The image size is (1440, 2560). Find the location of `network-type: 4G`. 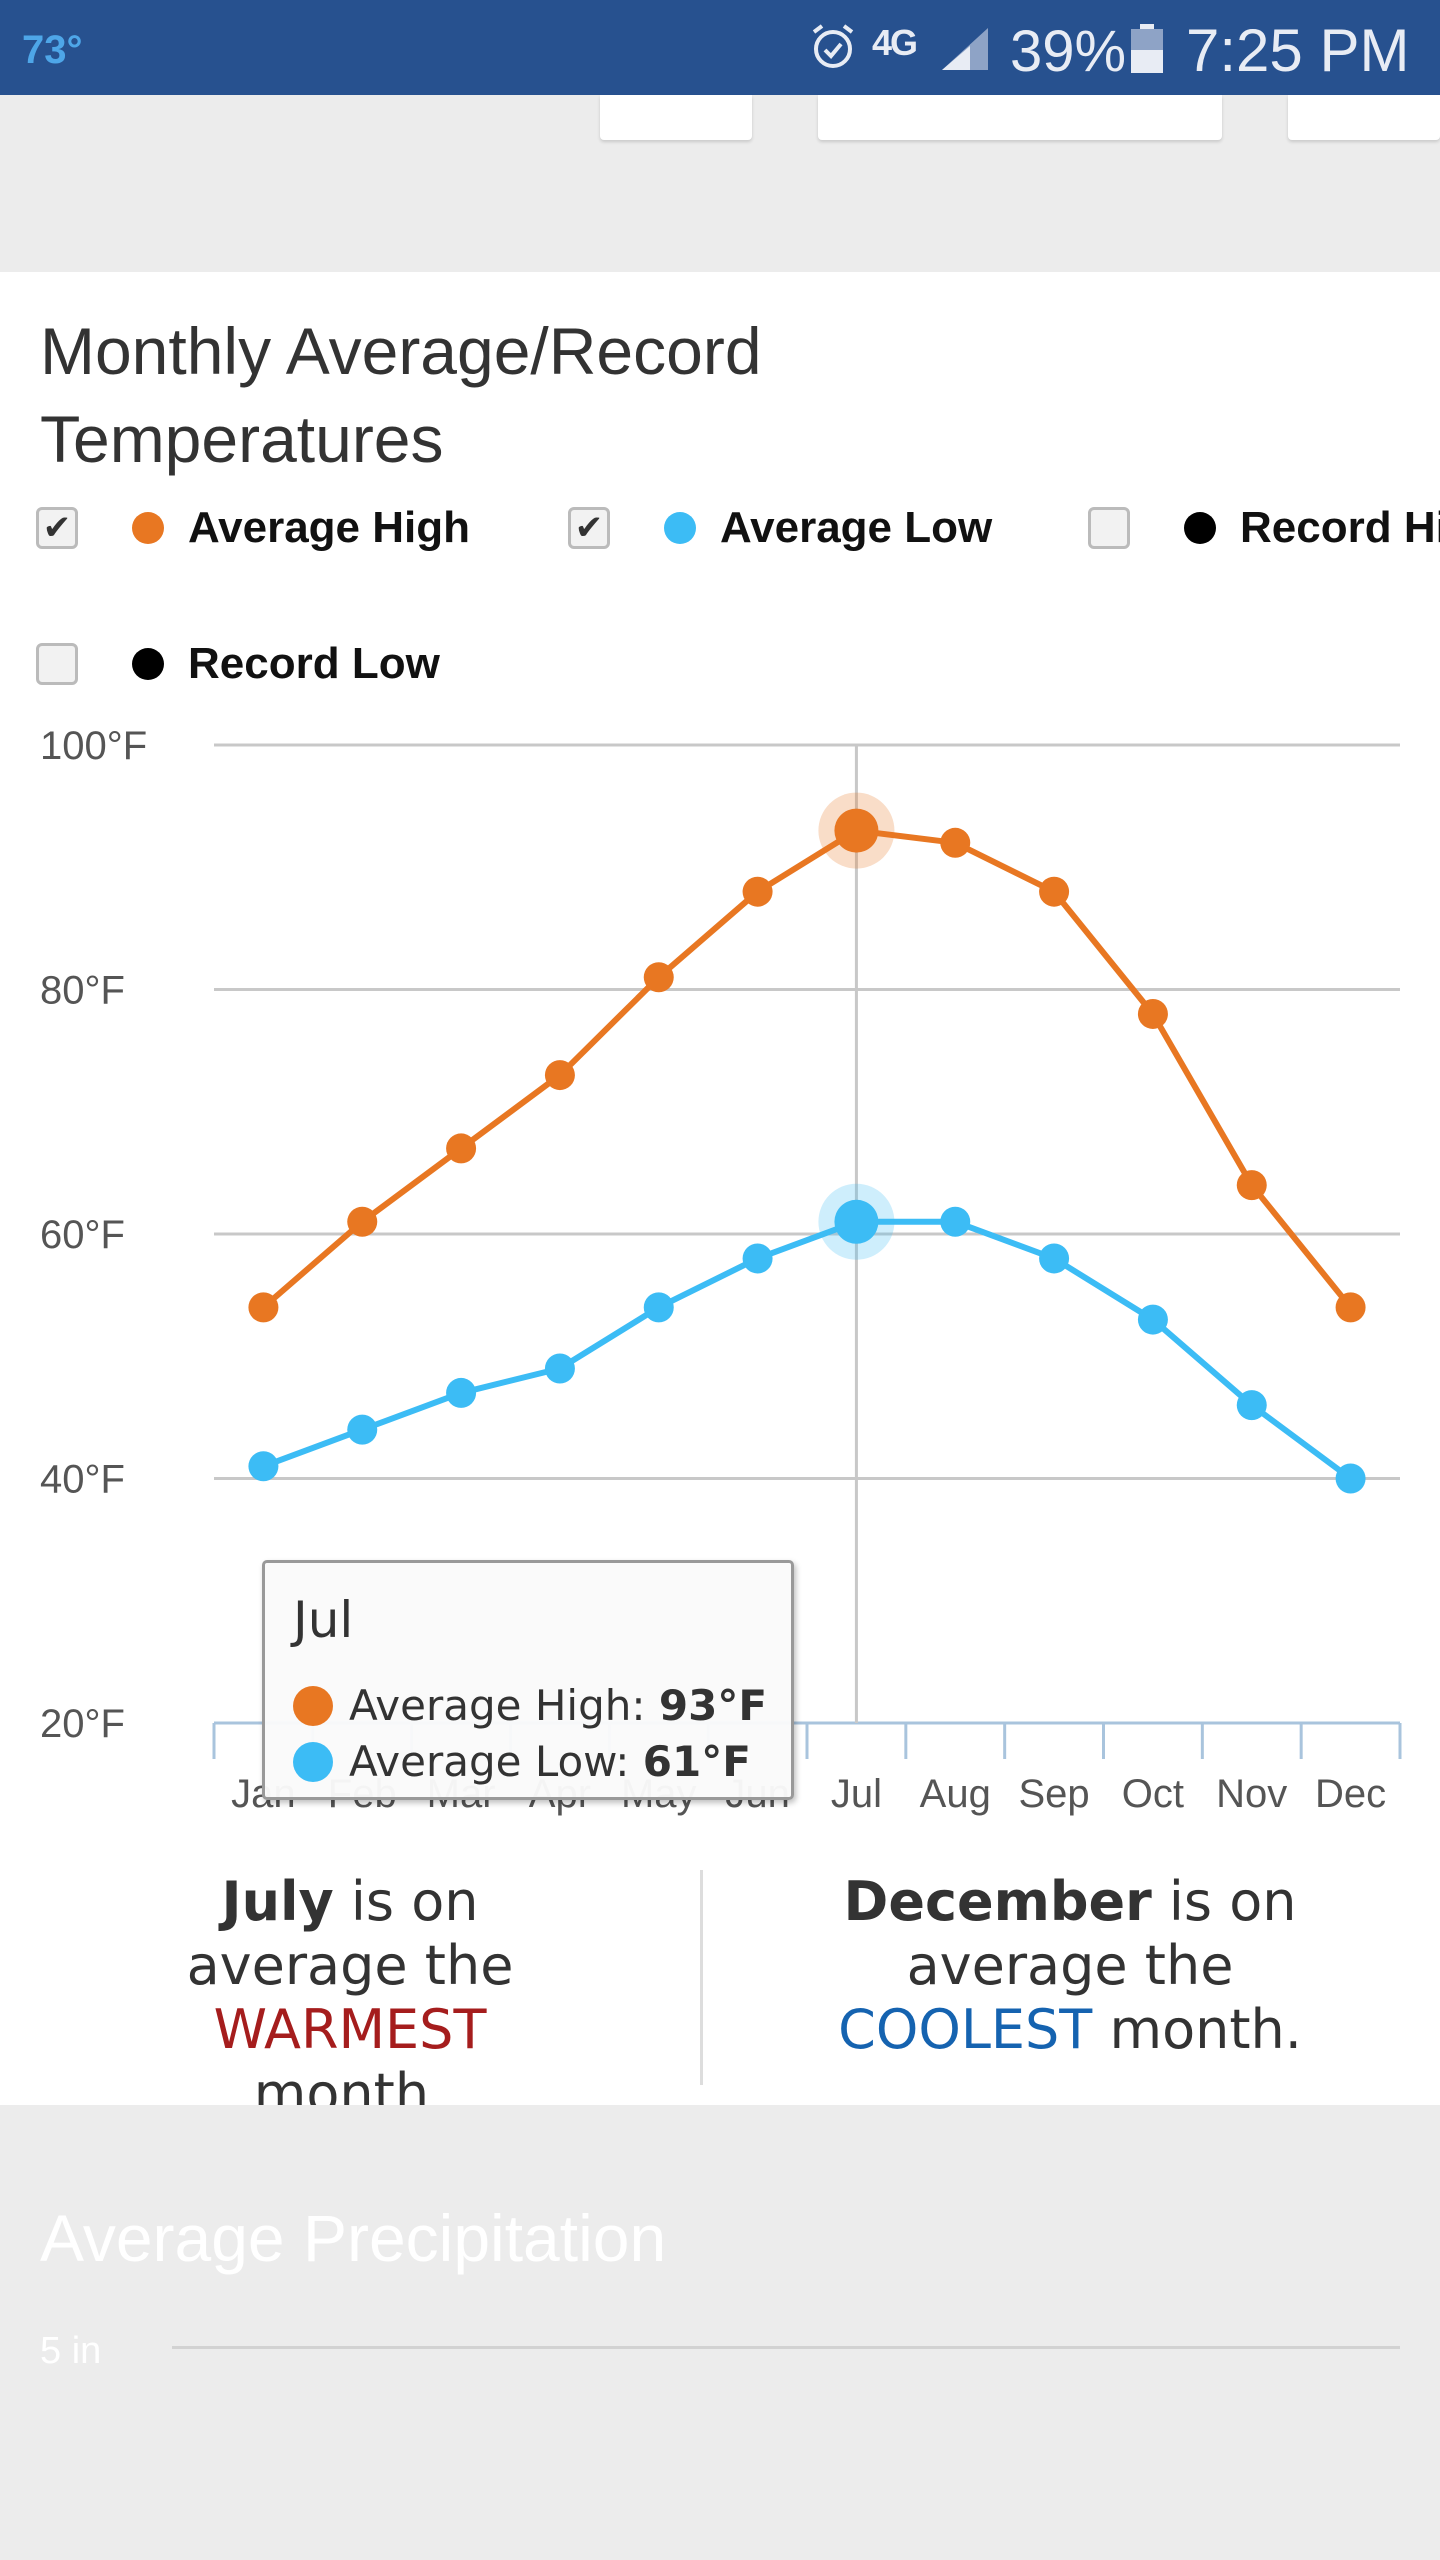

network-type: 4G is located at coordinates (895, 42).